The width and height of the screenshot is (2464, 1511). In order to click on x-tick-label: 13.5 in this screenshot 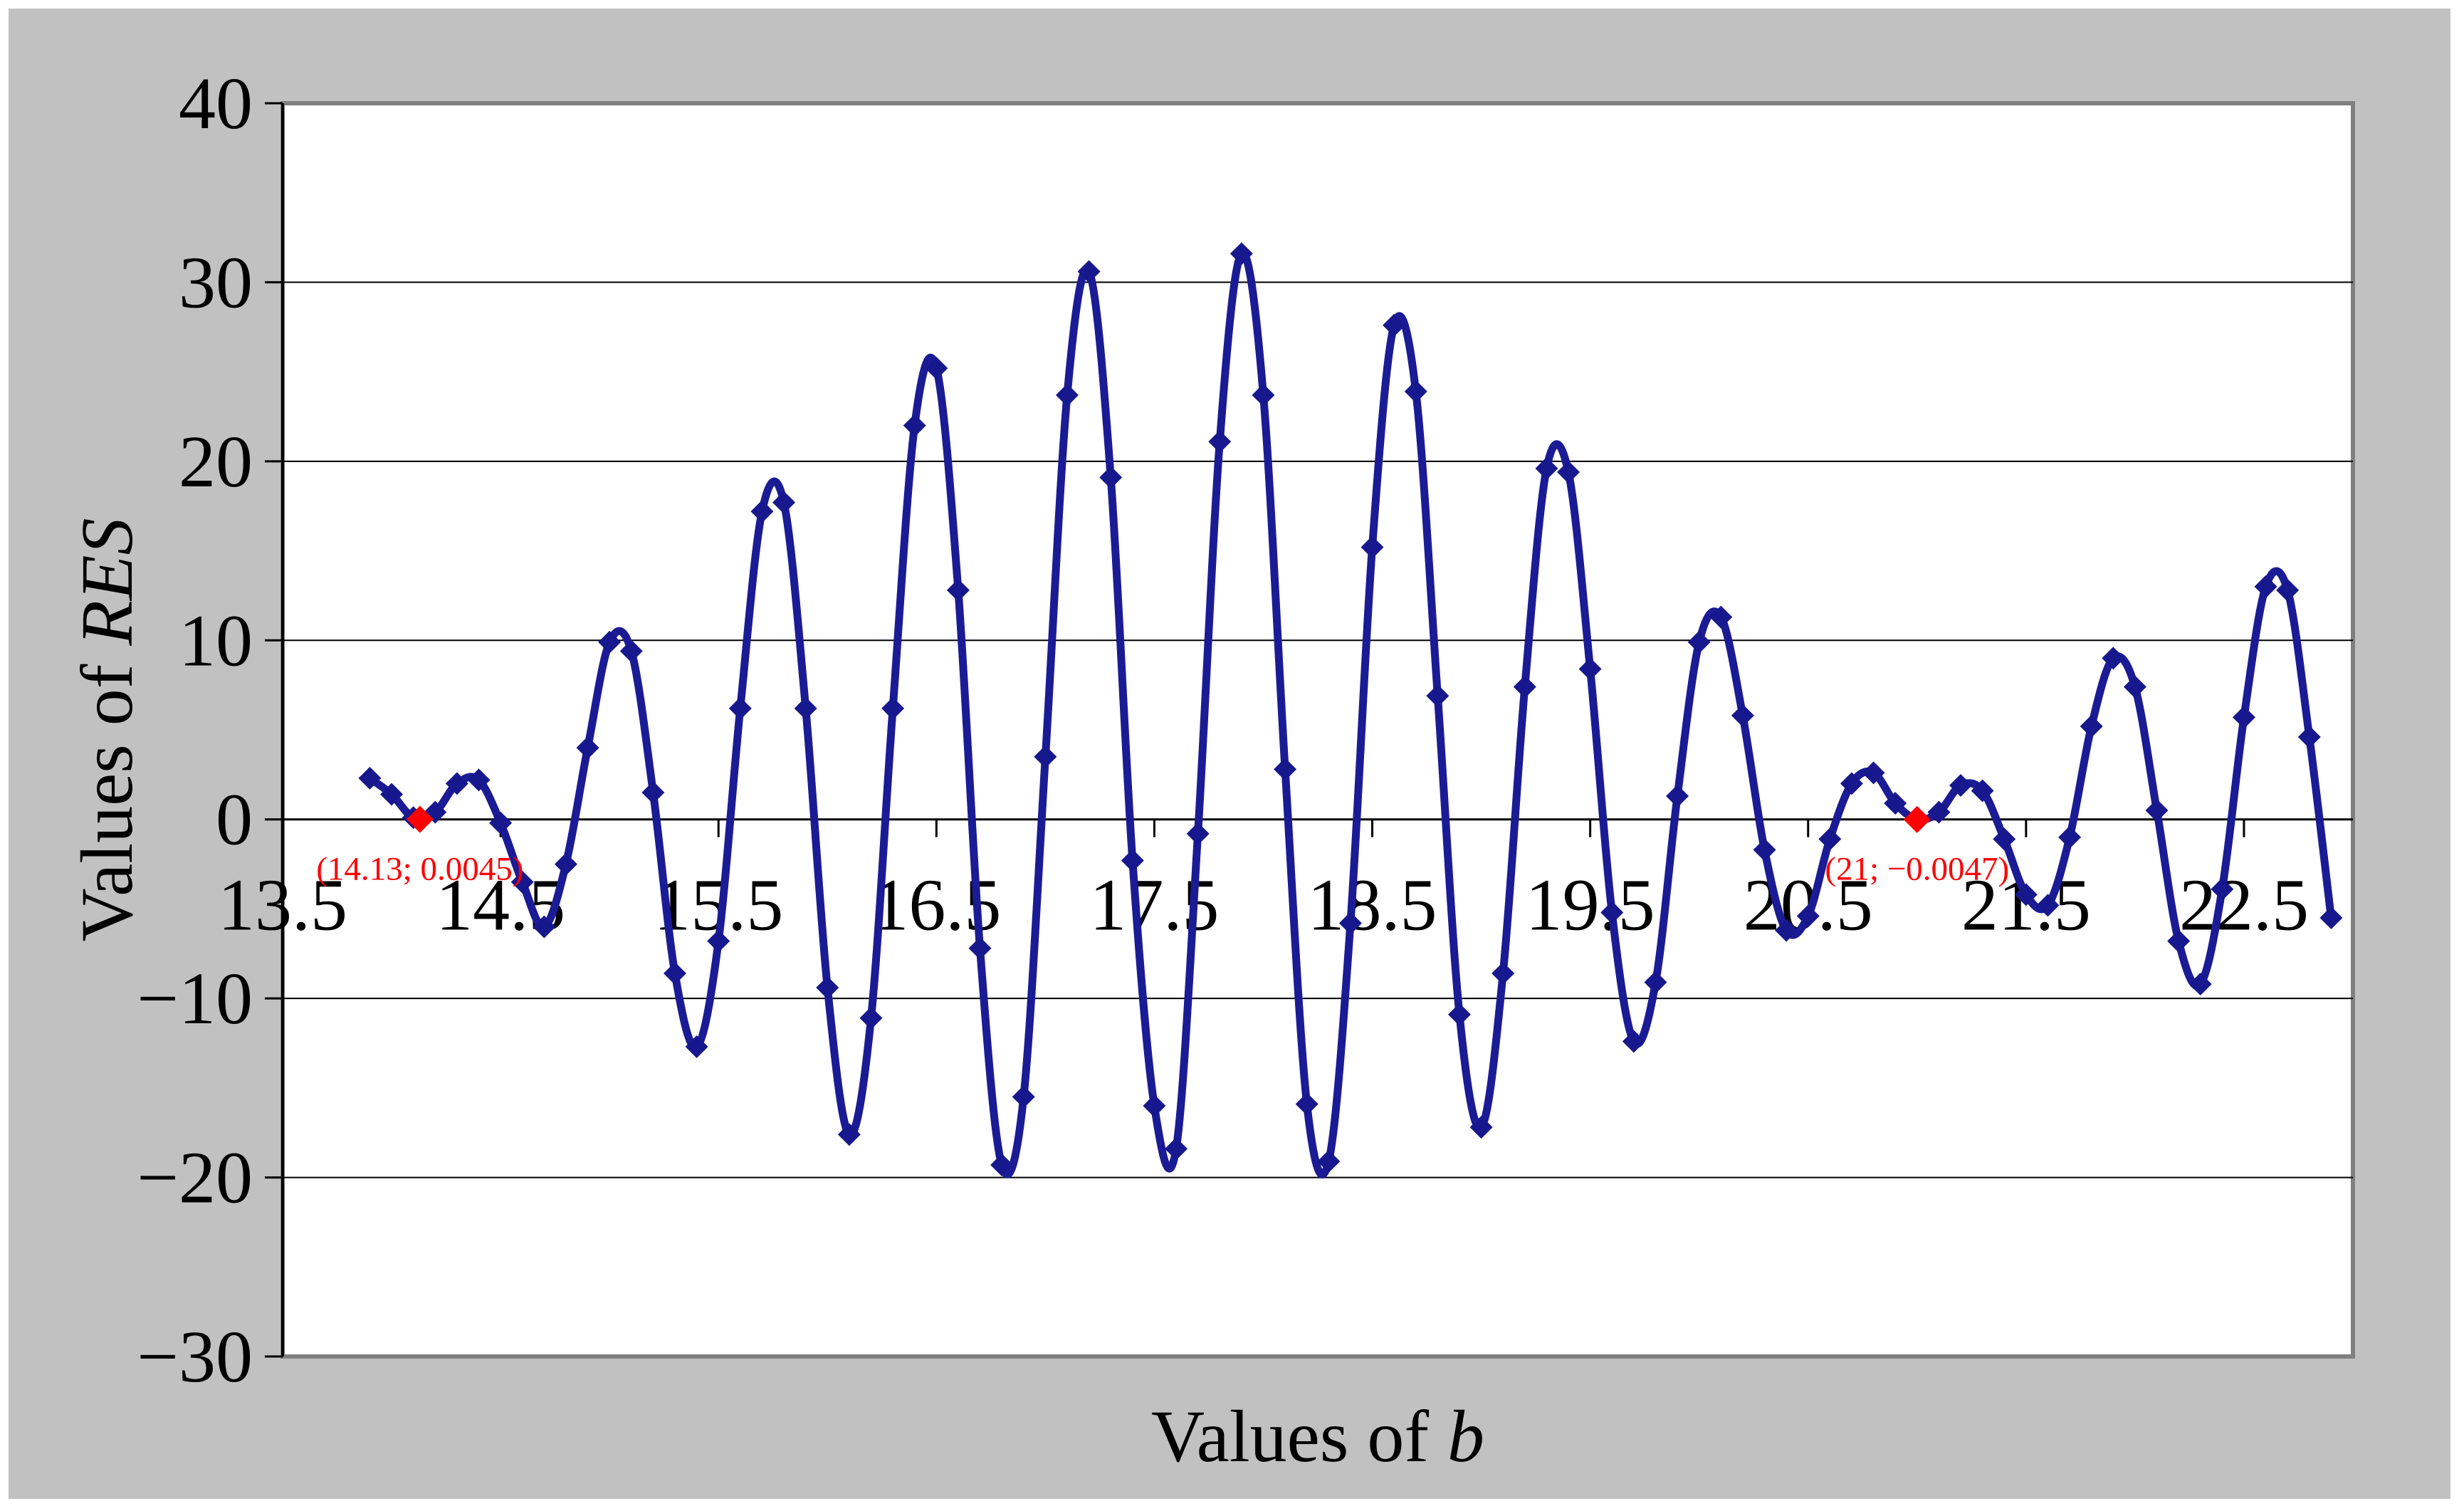, I will do `click(282, 905)`.